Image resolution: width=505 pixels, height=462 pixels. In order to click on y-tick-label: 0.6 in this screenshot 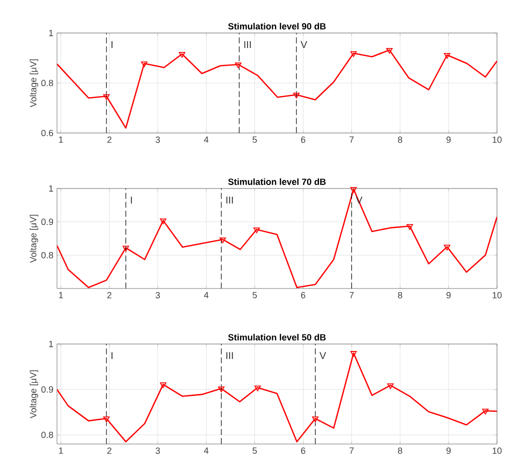, I will do `click(47, 133)`.